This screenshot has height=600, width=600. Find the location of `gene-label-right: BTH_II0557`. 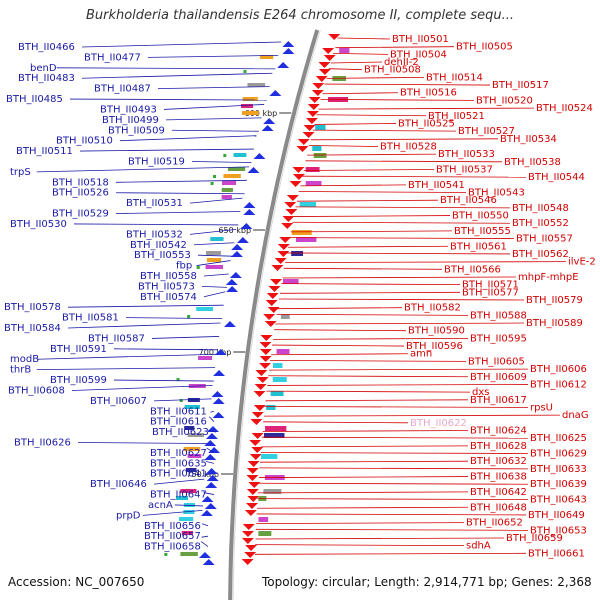

gene-label-right: BTH_II0557 is located at coordinates (544, 239).